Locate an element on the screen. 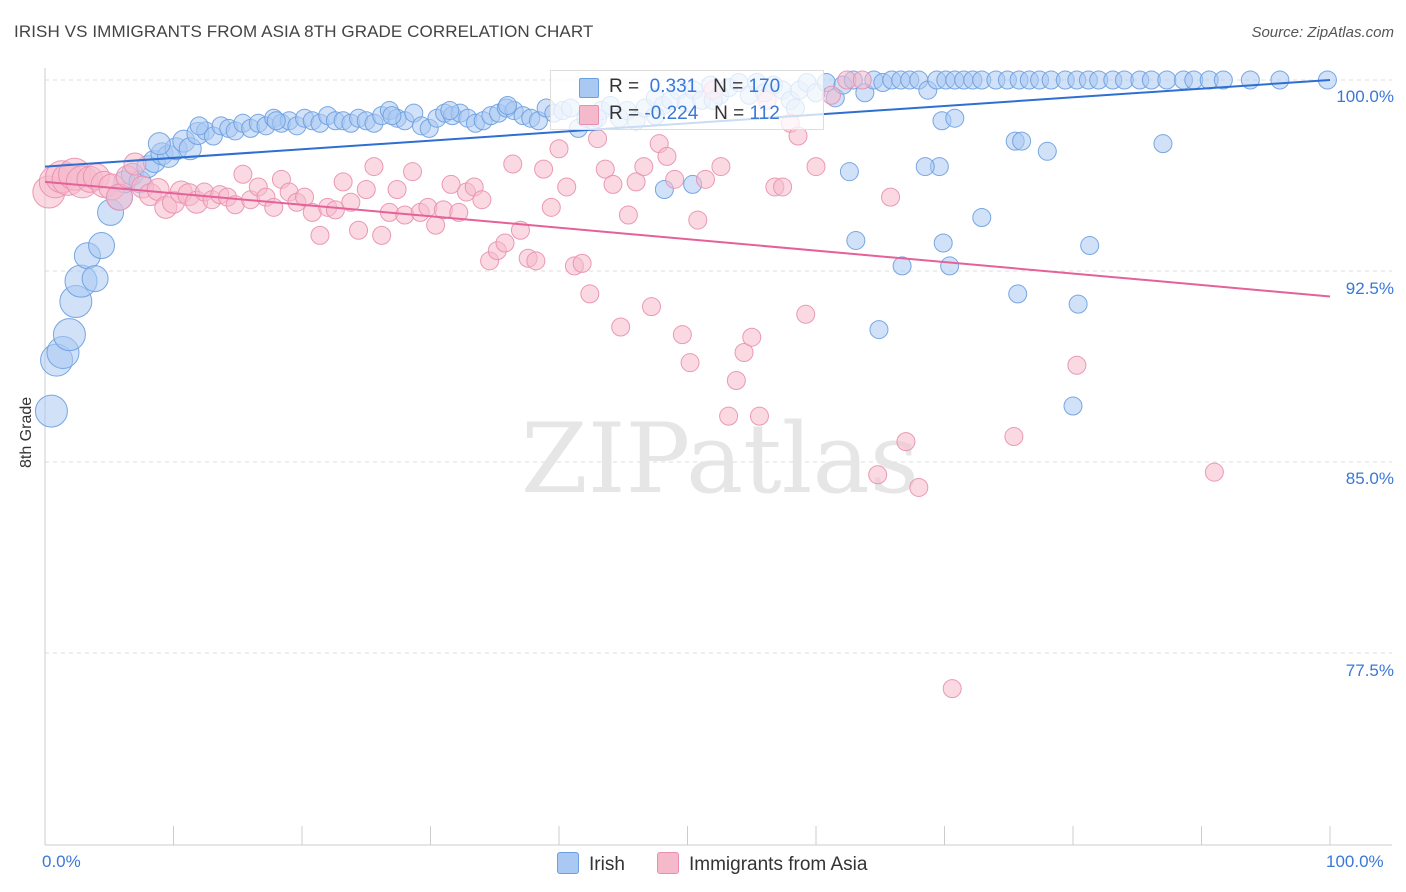 This screenshot has width=1406, height=892. legend-item-irish: Irish is located at coordinates (591, 864).